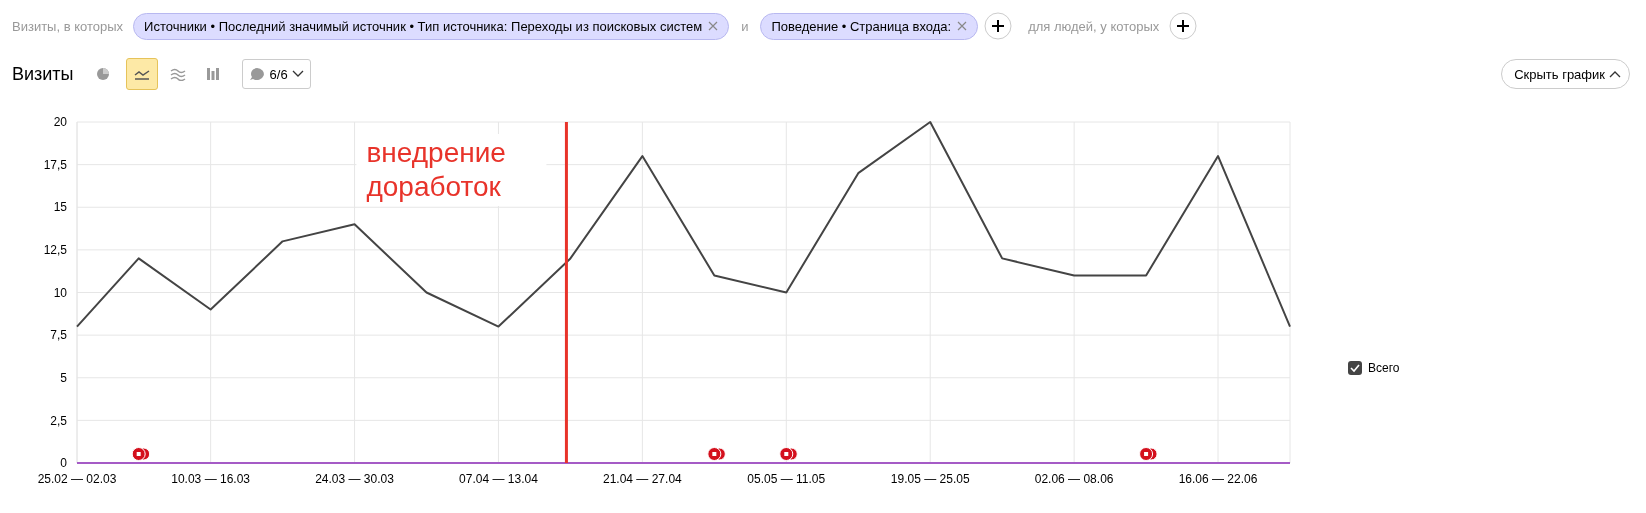 The image size is (1646, 513). What do you see at coordinates (1074, 479) in the screenshot?
I see `x-tick-label: 02.06 — 08.06` at bounding box center [1074, 479].